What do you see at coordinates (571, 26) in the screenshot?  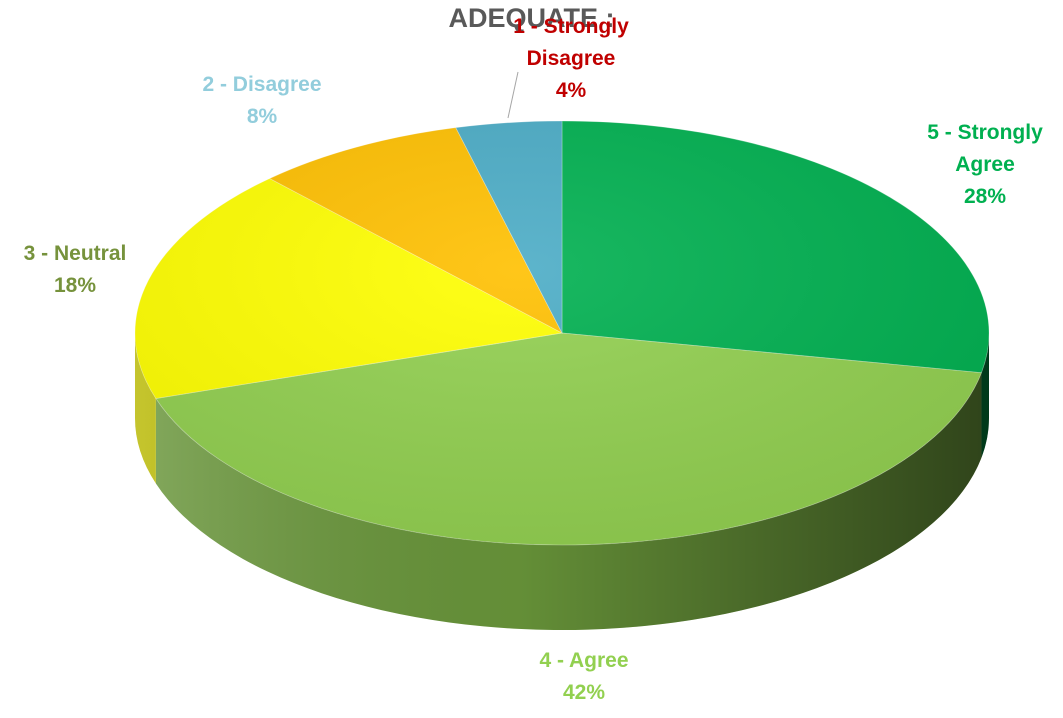 I see `data-label-category-text: 1 - Strongly` at bounding box center [571, 26].